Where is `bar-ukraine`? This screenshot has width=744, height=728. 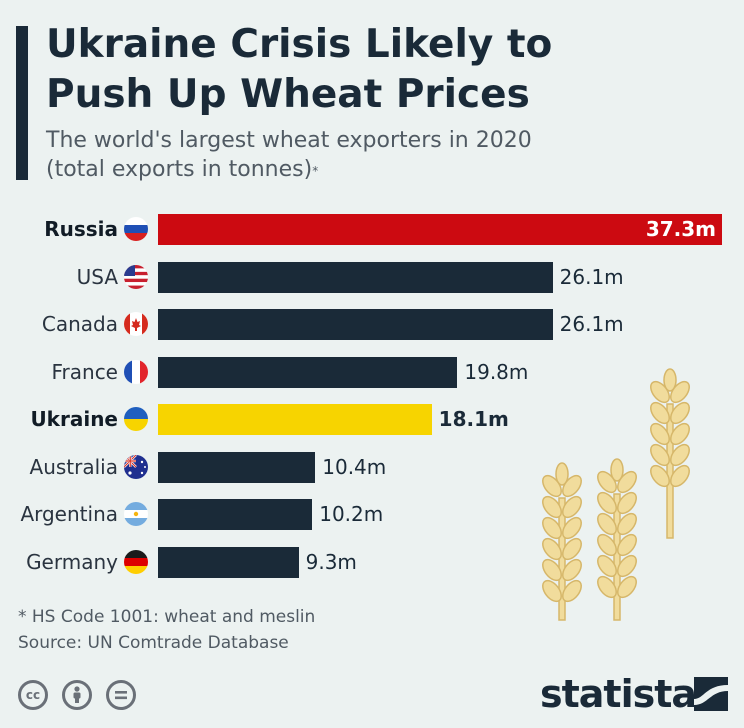
bar-ukraine is located at coordinates (295, 419).